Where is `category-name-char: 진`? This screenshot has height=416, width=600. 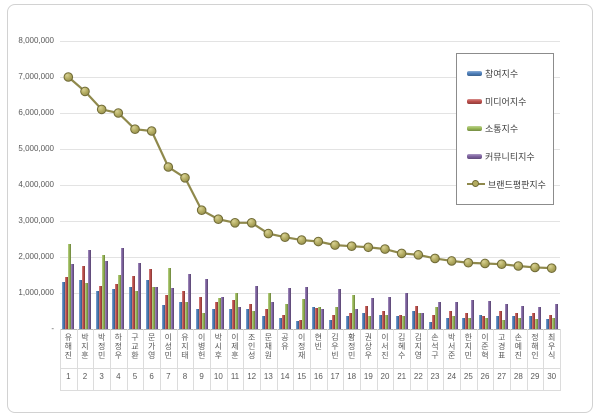 category-name-char: 진 is located at coordinates (518, 355).